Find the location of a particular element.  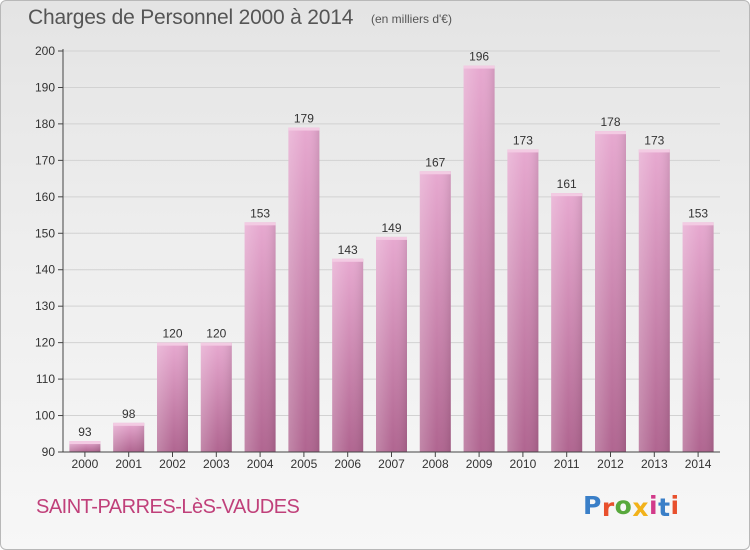

x-tick-label: 2002 is located at coordinates (172, 464).